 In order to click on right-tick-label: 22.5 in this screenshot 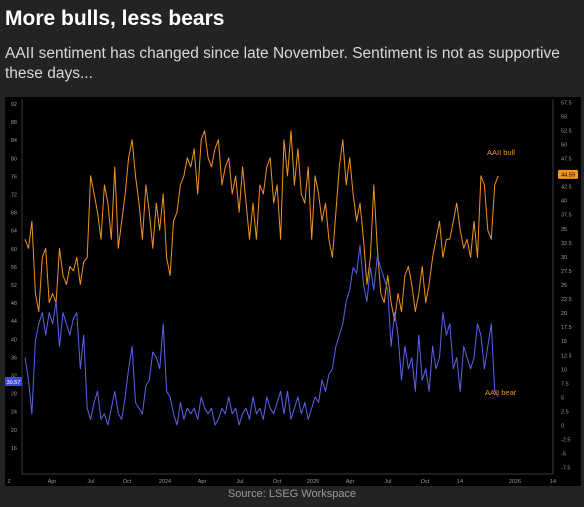, I will do `click(566, 300)`.